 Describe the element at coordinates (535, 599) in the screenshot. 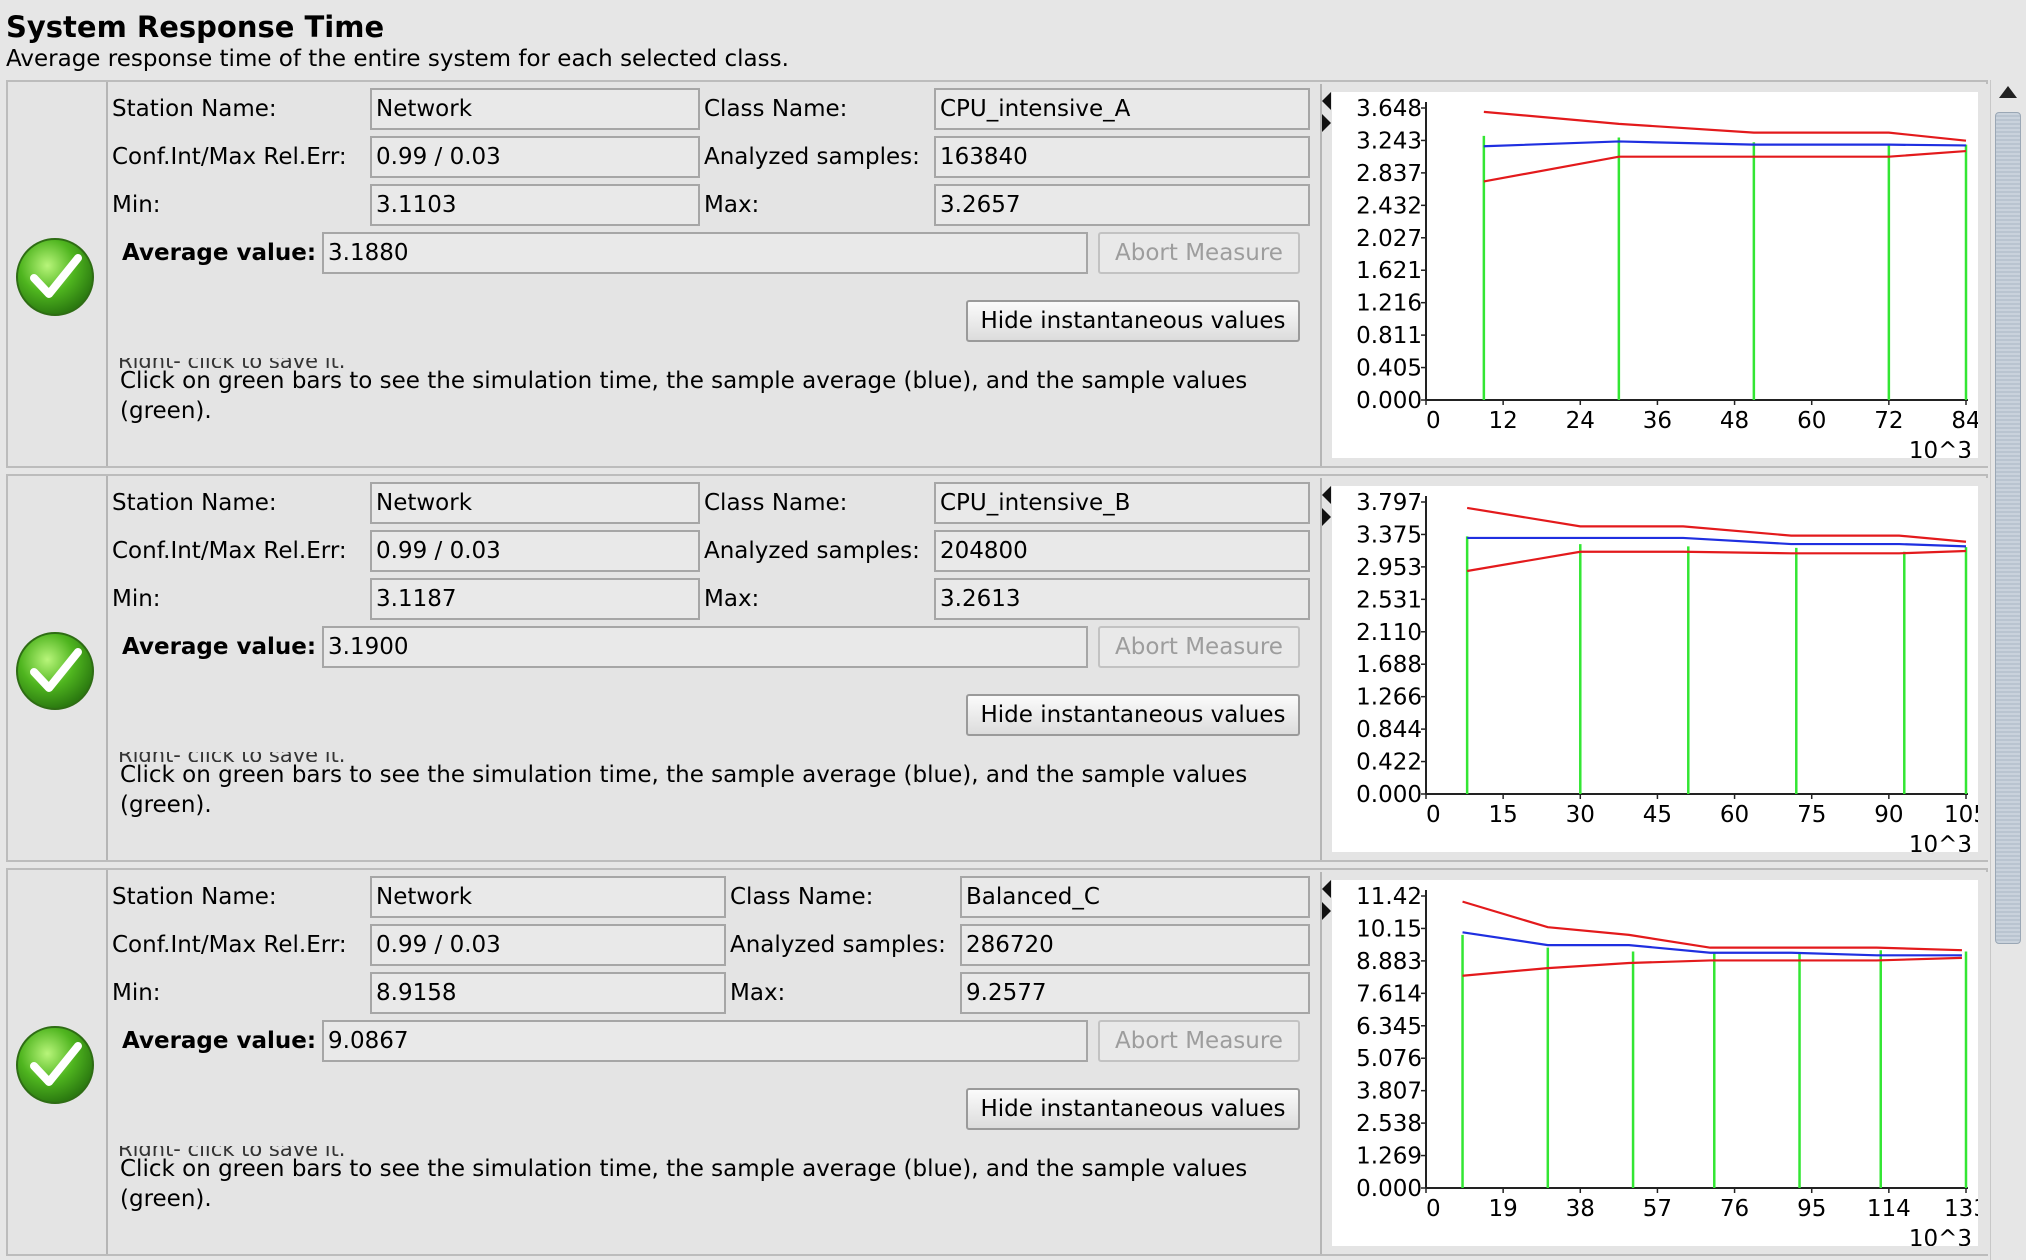

I see `min-field: 3.1187` at that location.